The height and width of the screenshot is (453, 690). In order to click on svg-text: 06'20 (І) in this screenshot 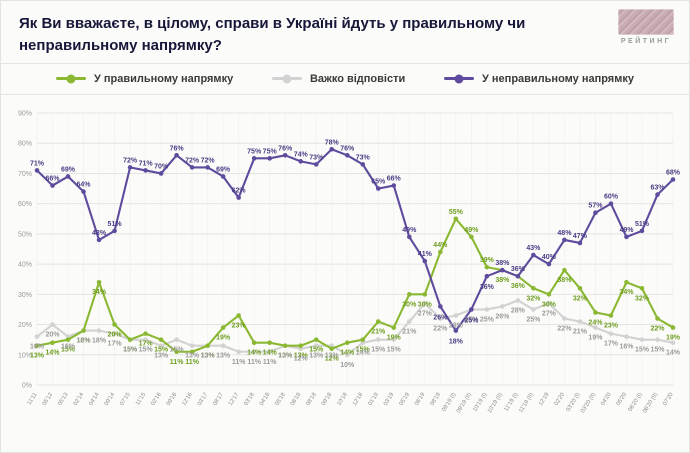, I will do `click(635, 401)`.